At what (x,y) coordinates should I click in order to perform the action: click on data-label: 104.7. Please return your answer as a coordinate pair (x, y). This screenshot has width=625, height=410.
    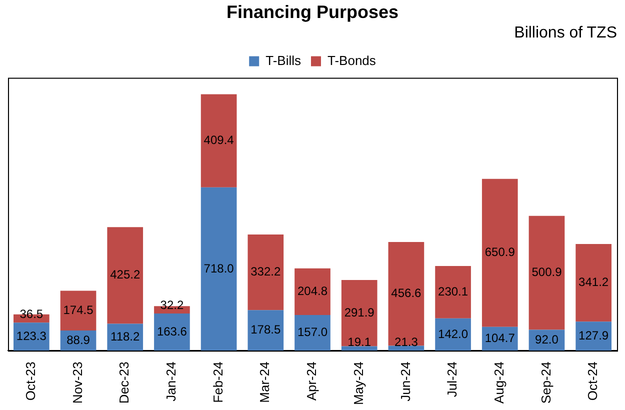
    Looking at the image, I should click on (500, 338).